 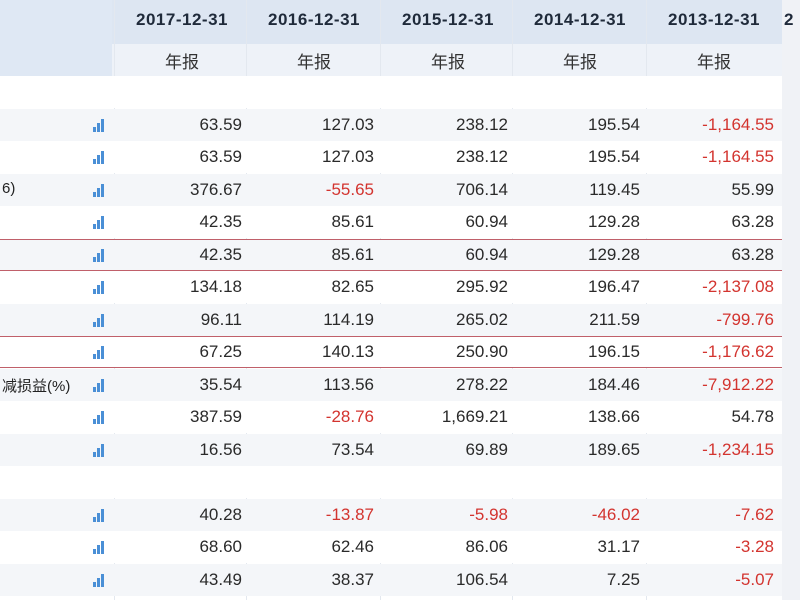 I want to click on table-cell: 63.28, so click(x=752, y=221).